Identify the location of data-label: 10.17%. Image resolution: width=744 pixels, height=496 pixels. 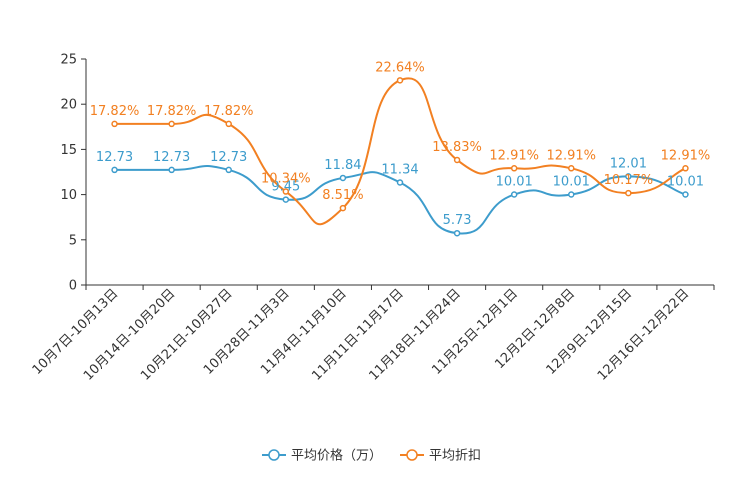
(629, 180).